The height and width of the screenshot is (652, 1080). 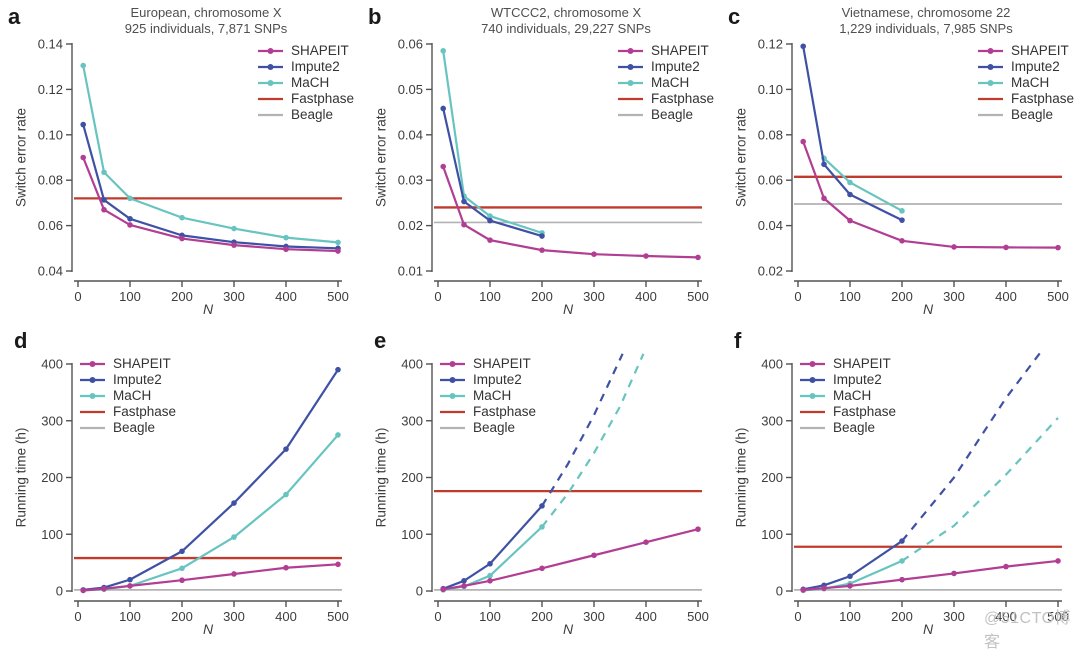 I want to click on svg-text: 0.08, so click(x=50, y=180).